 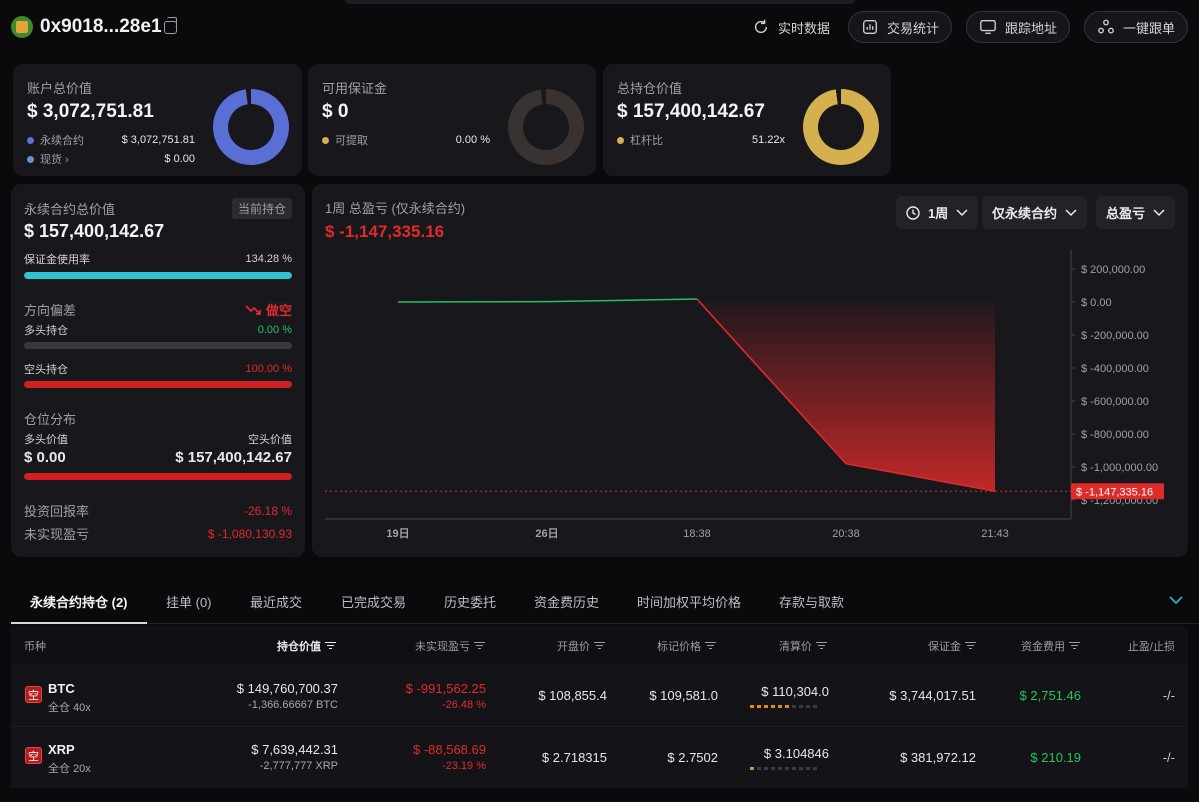 What do you see at coordinates (111, 159) in the screenshot?
I see `legend-spot: 现货 › $ 0.00` at bounding box center [111, 159].